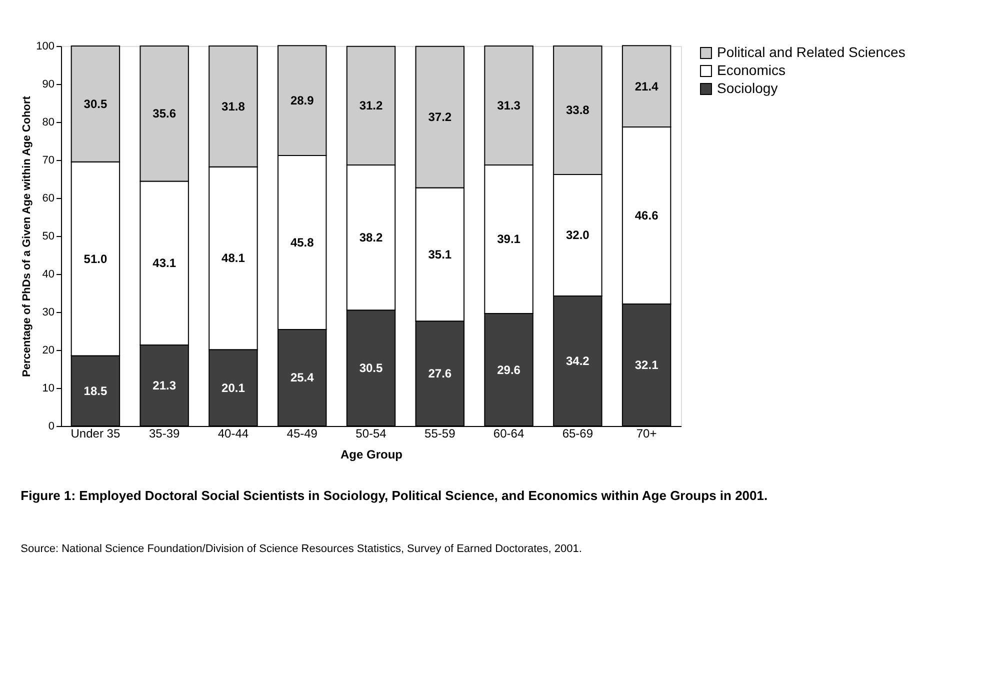 The width and height of the screenshot is (985, 673). I want to click on y-tick-label: 40, so click(48, 274).